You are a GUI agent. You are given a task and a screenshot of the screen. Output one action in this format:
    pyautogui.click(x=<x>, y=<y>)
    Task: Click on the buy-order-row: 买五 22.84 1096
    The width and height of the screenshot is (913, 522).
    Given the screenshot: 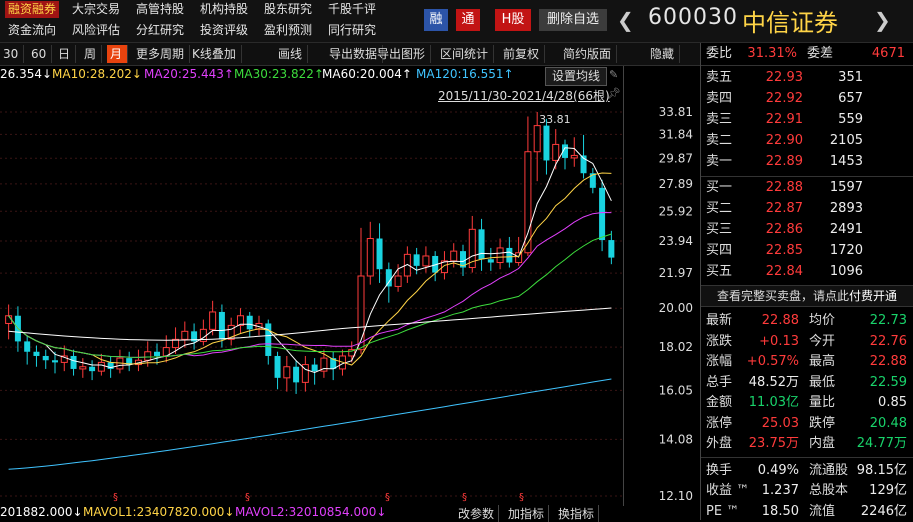 What is the action you would take?
    pyautogui.click(x=807, y=272)
    